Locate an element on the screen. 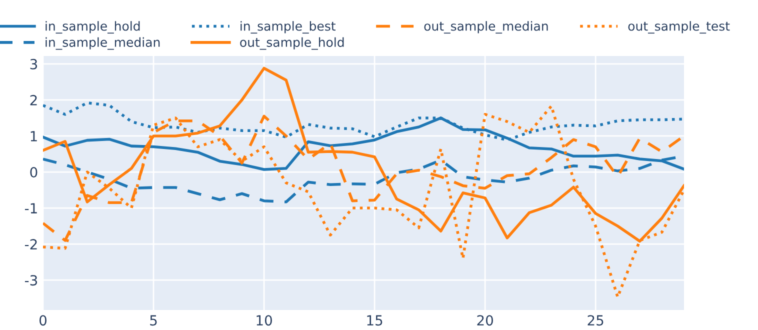 Image resolution: width=758 pixels, height=330 pixels. y-tick-label: -2 is located at coordinates (30, 244).